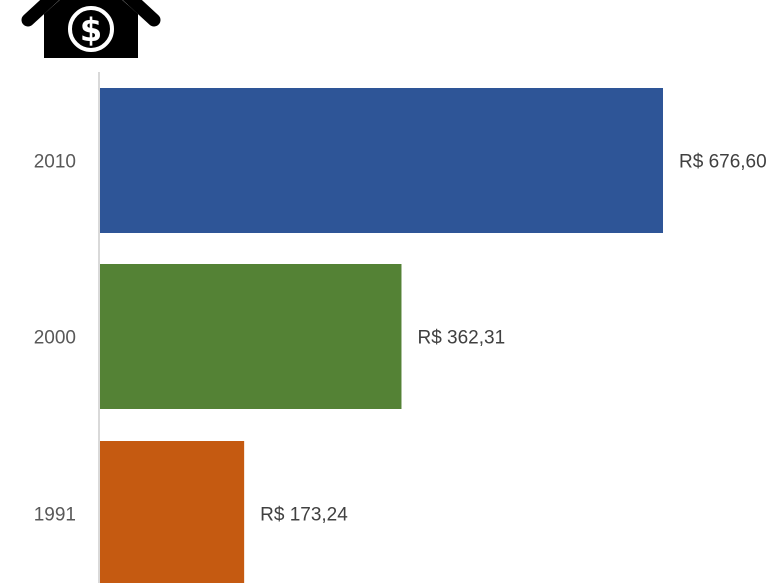 The height and width of the screenshot is (583, 776). What do you see at coordinates (55, 162) in the screenshot?
I see `category-label-2010: 2010` at bounding box center [55, 162].